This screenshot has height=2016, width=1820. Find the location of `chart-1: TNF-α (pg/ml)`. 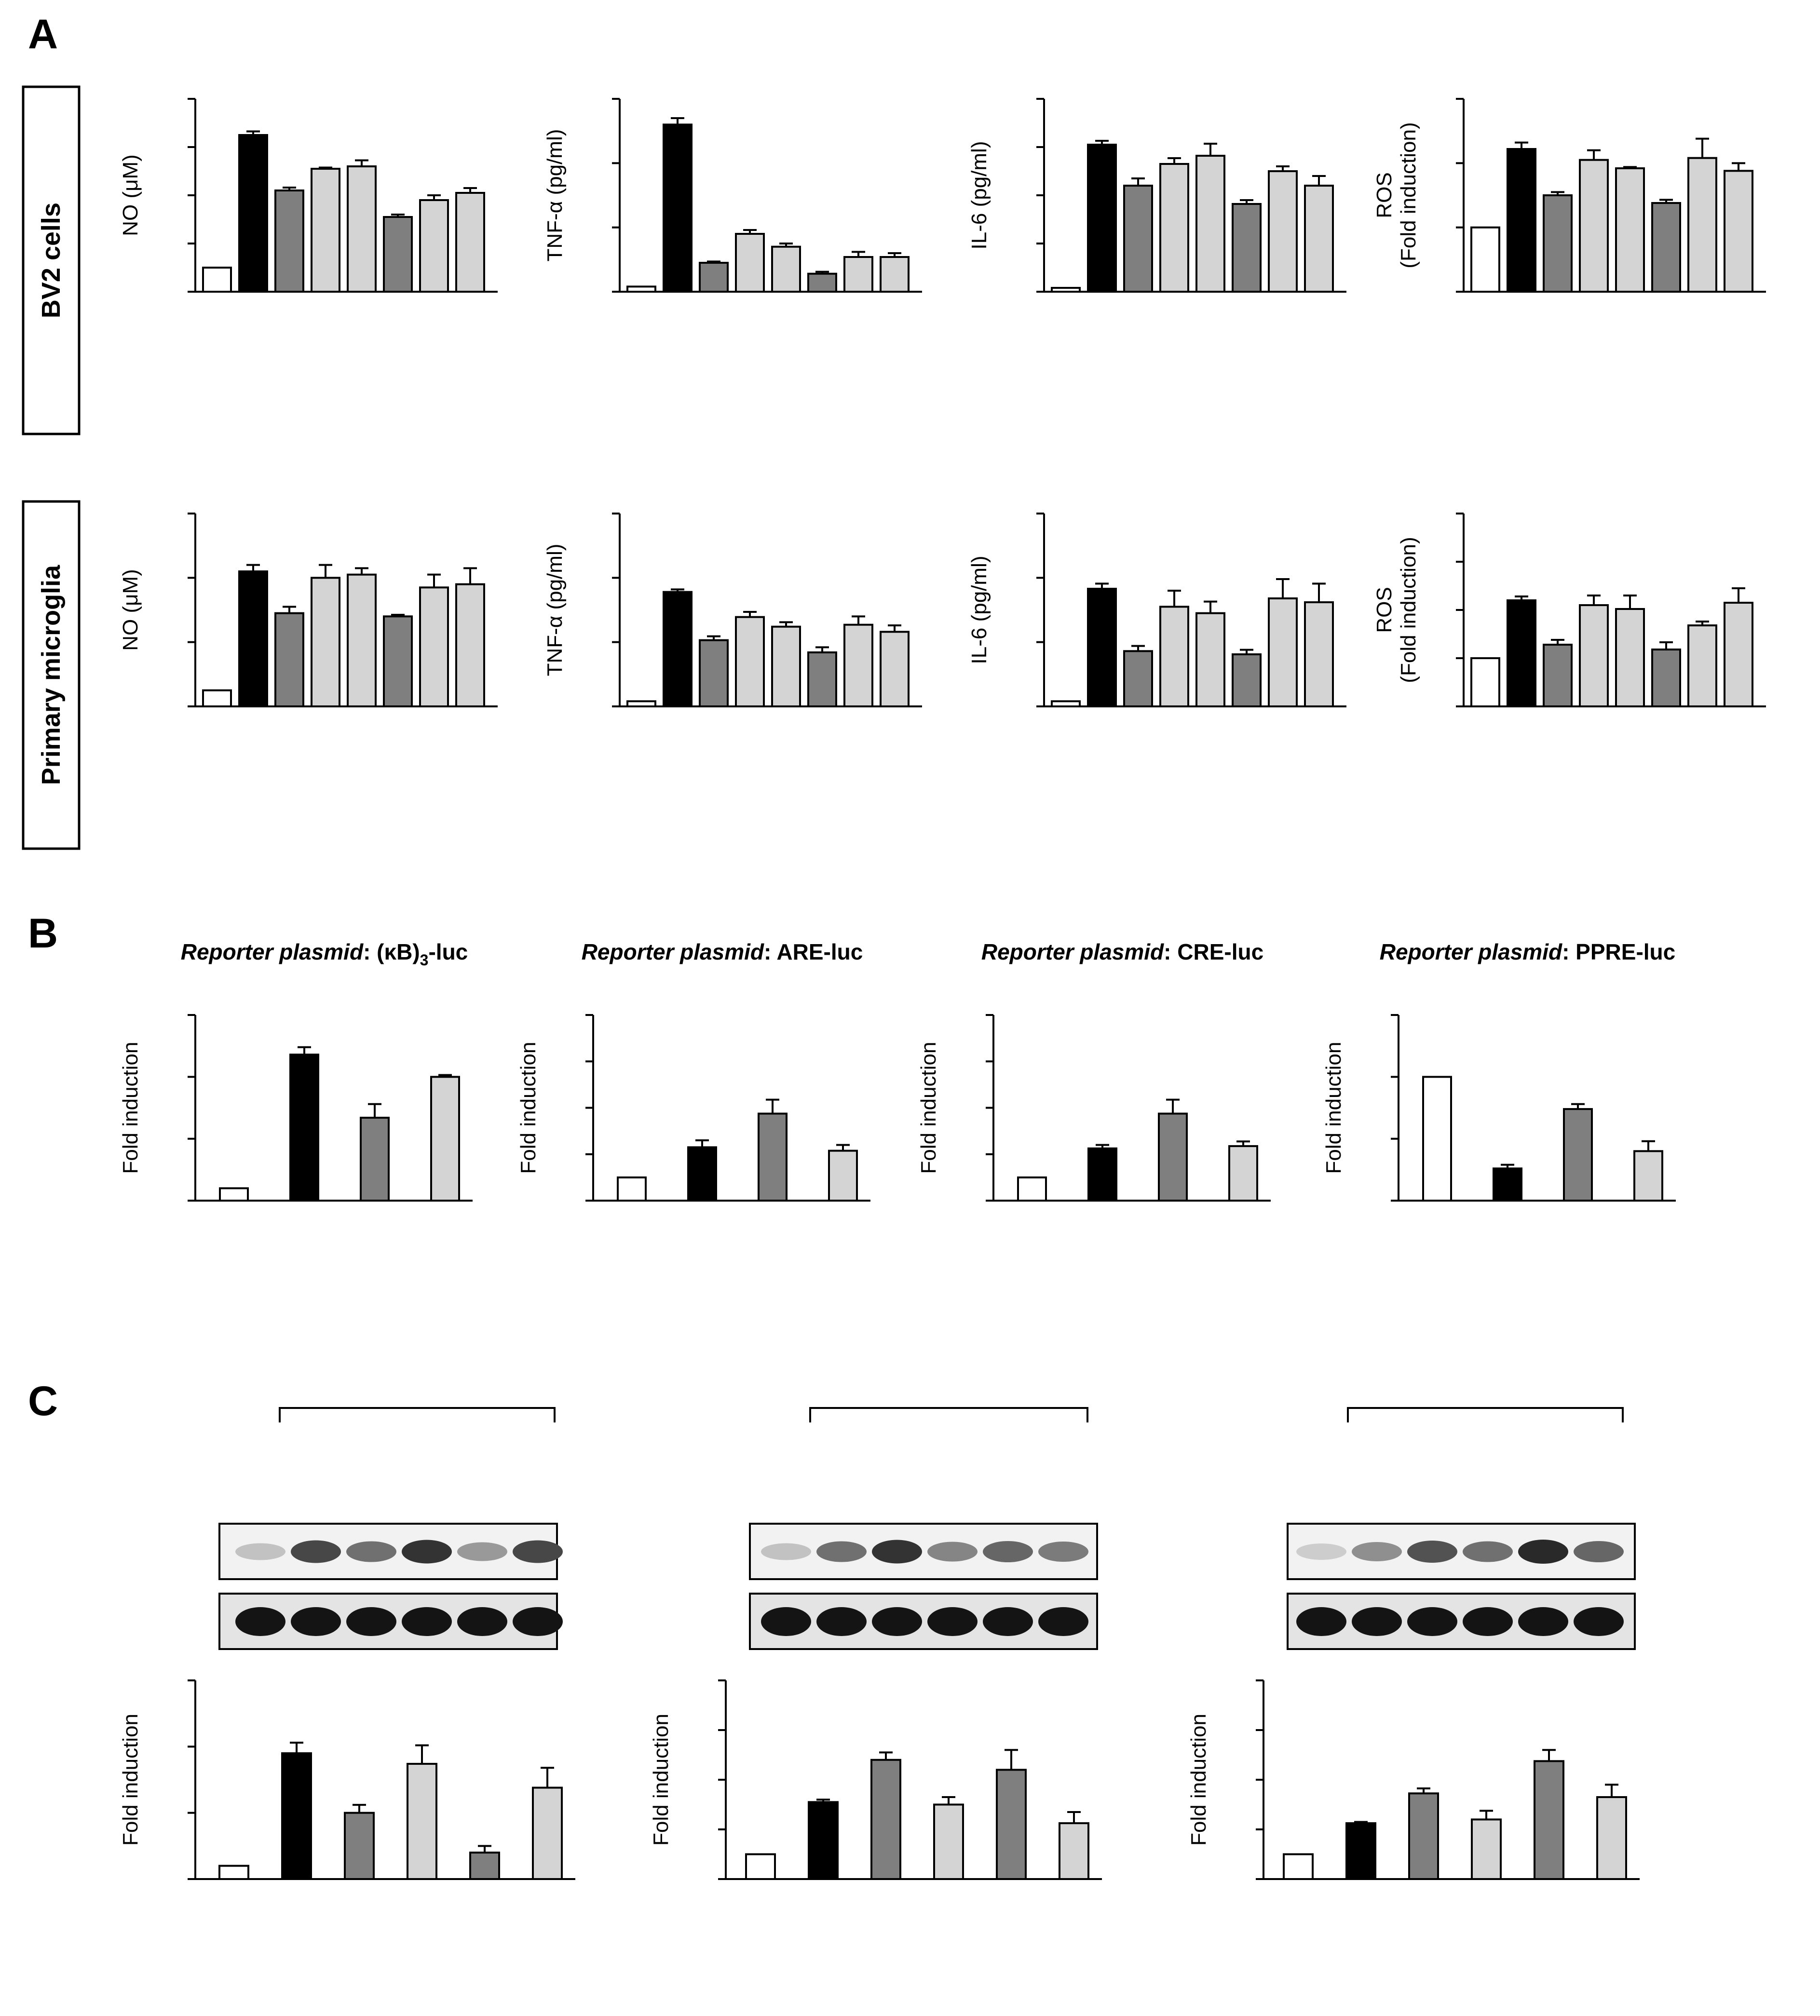

chart-1: TNF-α (pg/ml) is located at coordinates (733, 195).